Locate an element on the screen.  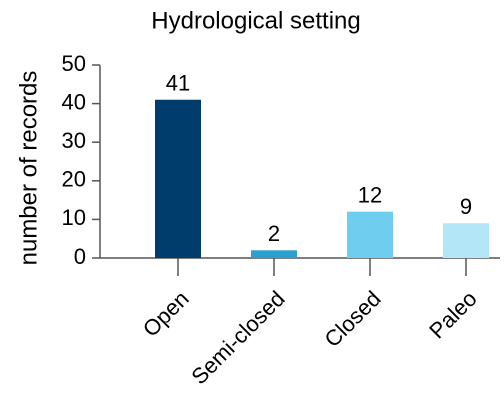
y-tick-label: 20 is located at coordinates (74, 179).